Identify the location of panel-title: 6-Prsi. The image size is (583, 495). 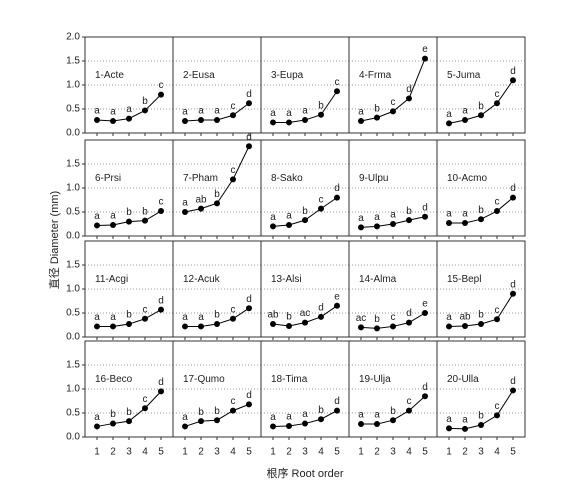
(108, 178).